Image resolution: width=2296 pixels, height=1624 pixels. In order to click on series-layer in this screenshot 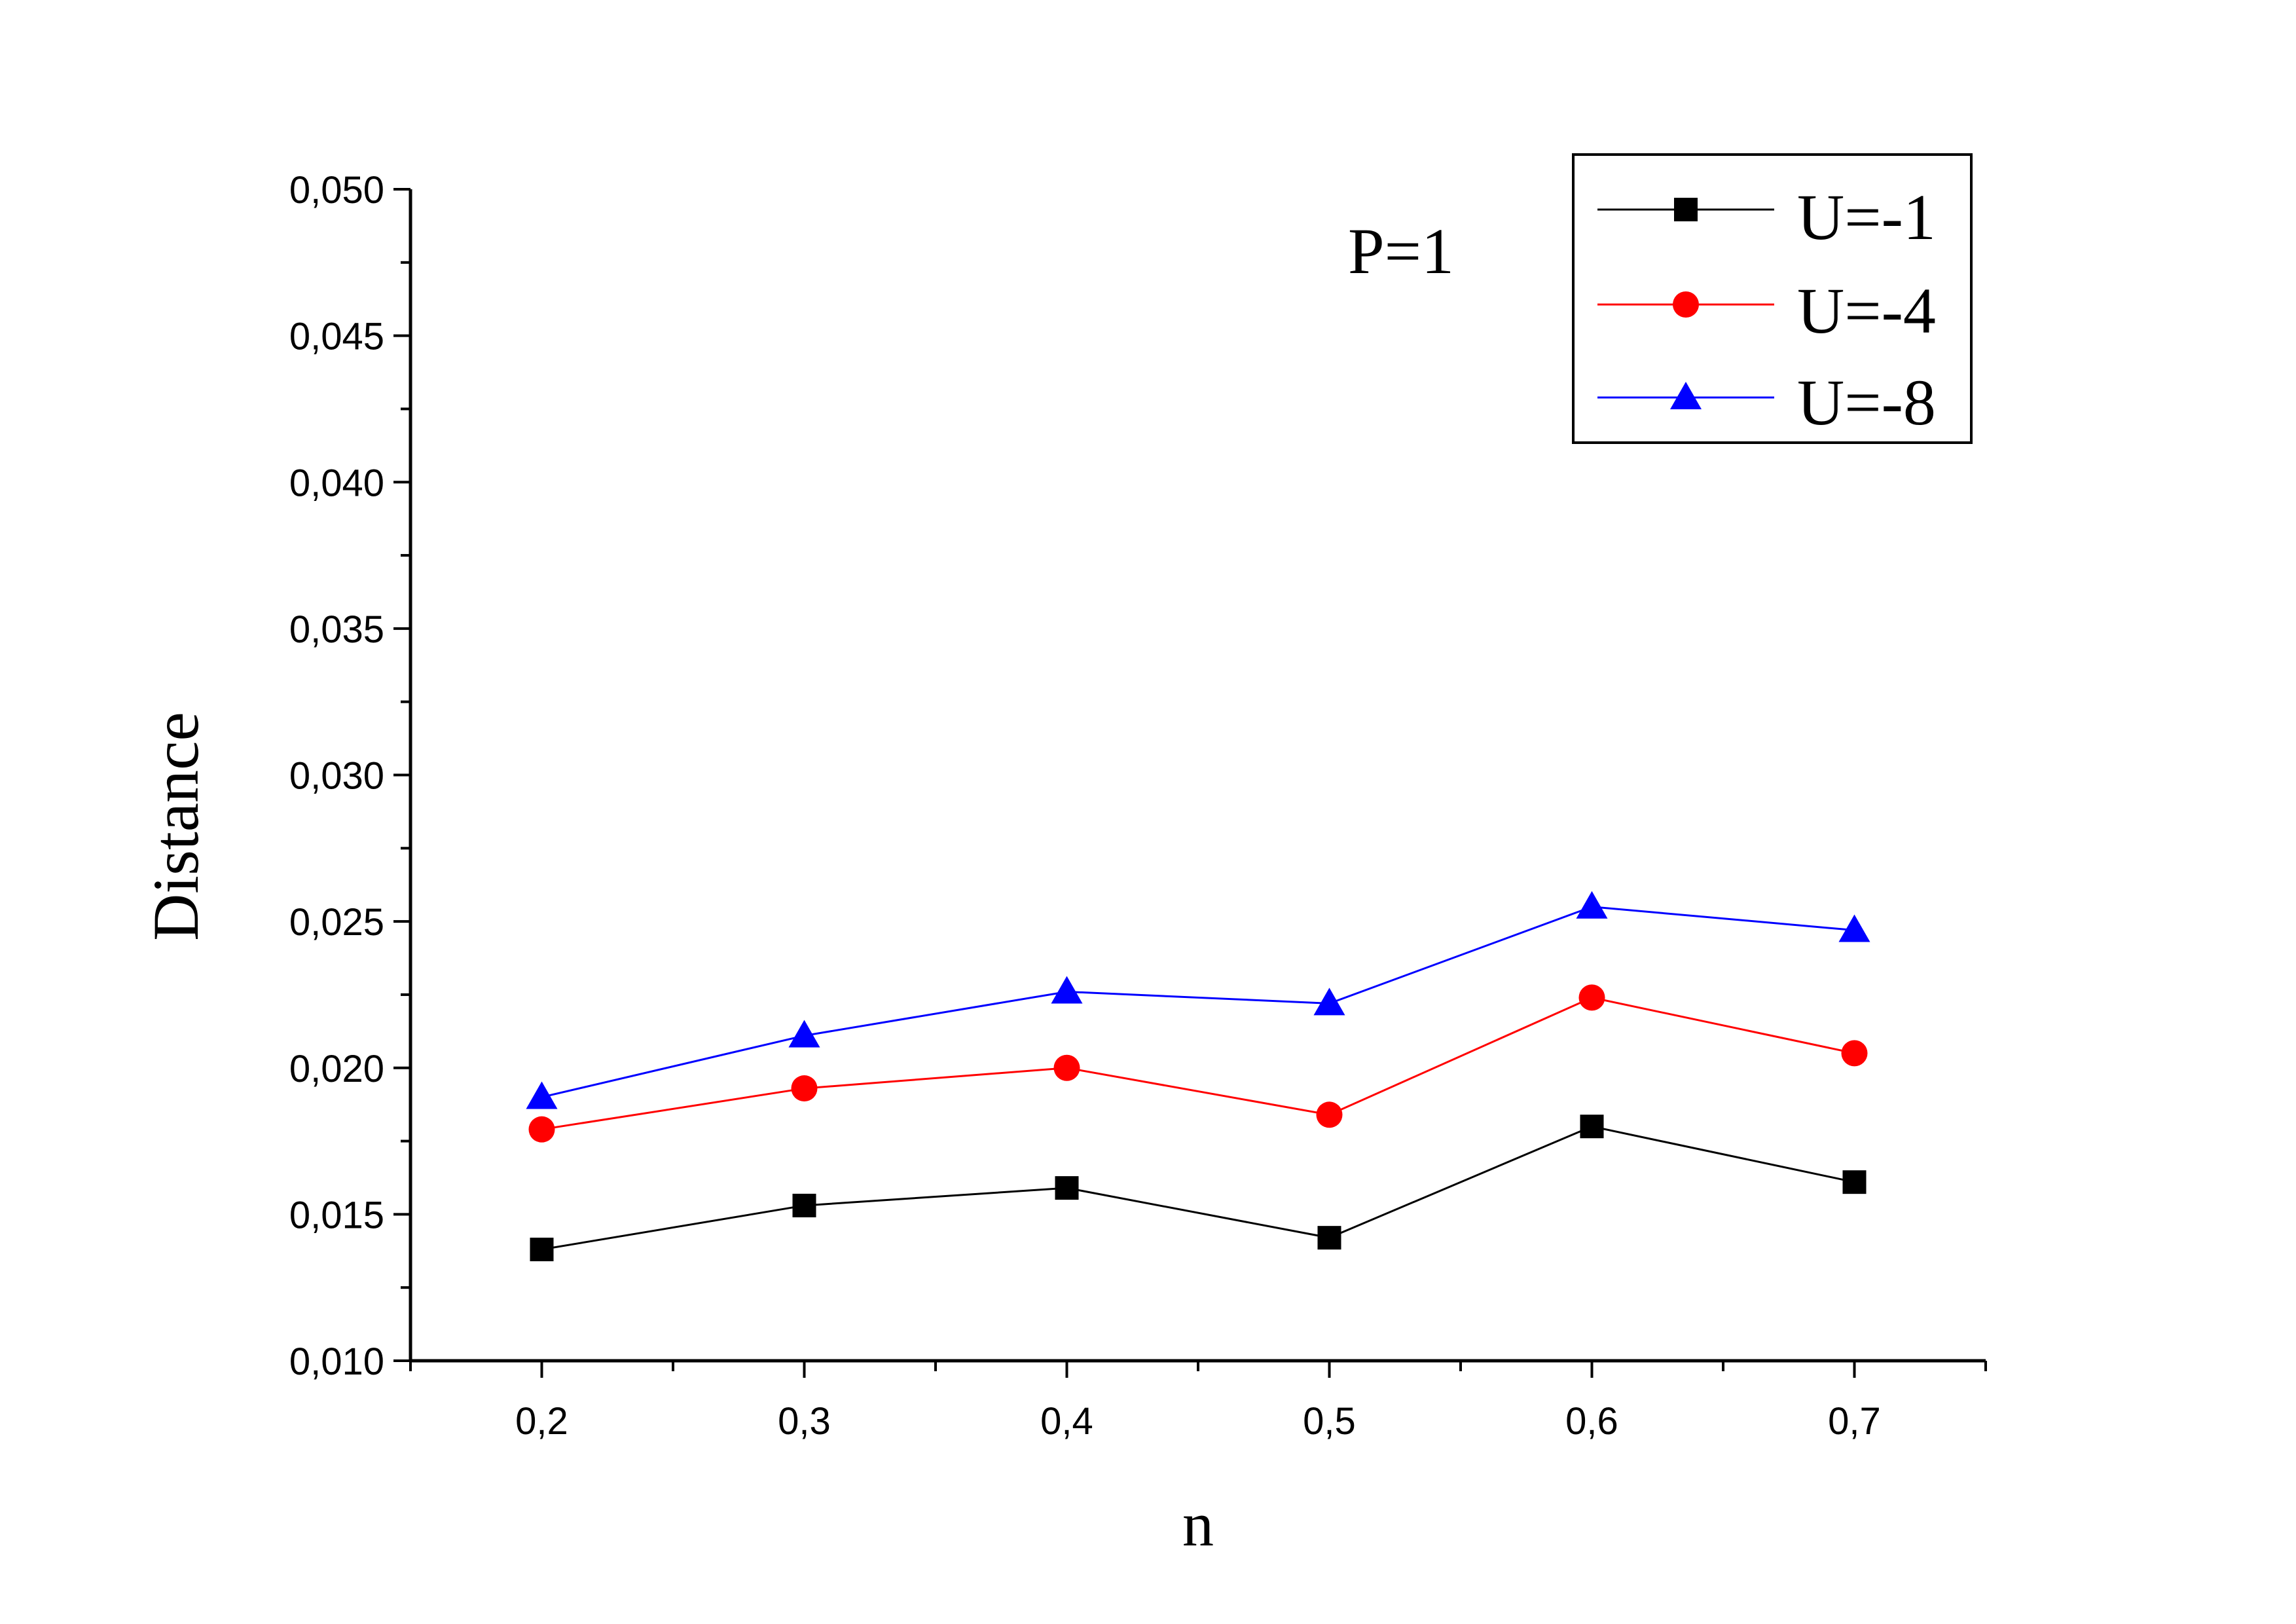, I will do `click(1198, 1076)`.